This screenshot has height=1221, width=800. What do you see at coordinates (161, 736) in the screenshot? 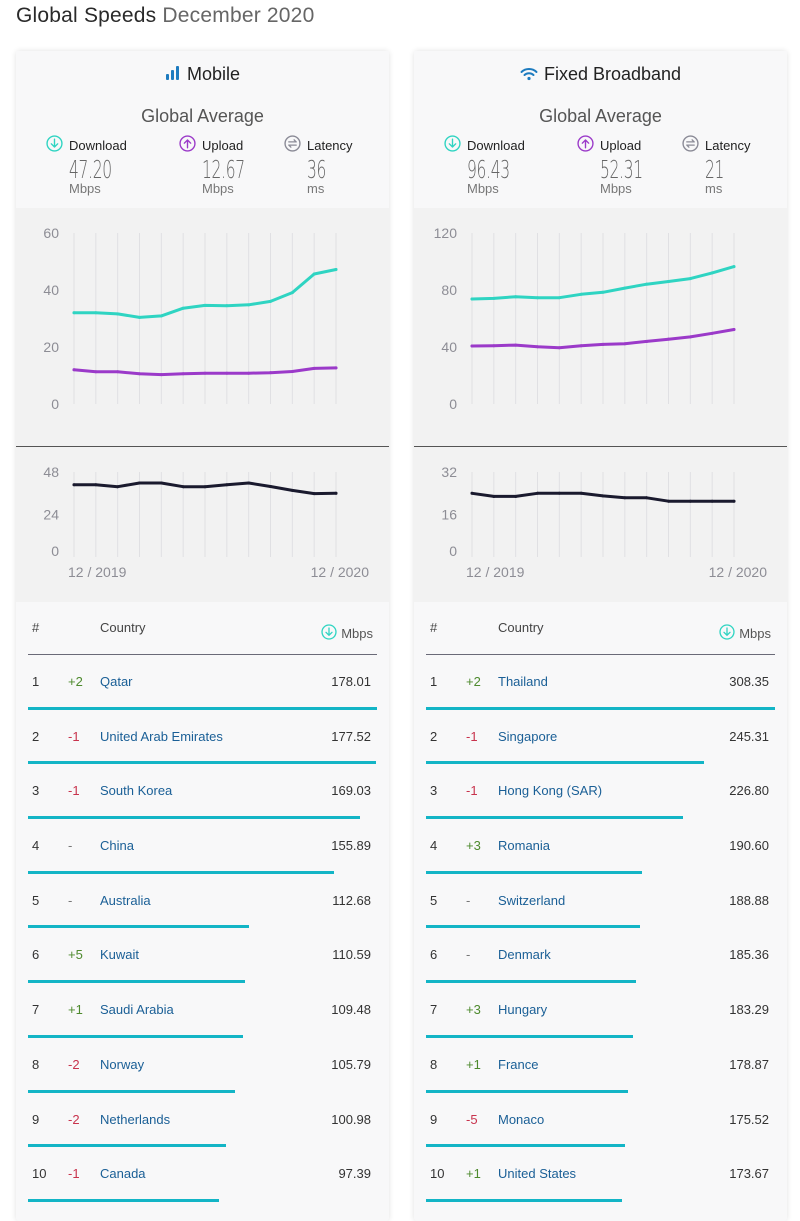
I see `row-country-link: United Arab Emirates` at bounding box center [161, 736].